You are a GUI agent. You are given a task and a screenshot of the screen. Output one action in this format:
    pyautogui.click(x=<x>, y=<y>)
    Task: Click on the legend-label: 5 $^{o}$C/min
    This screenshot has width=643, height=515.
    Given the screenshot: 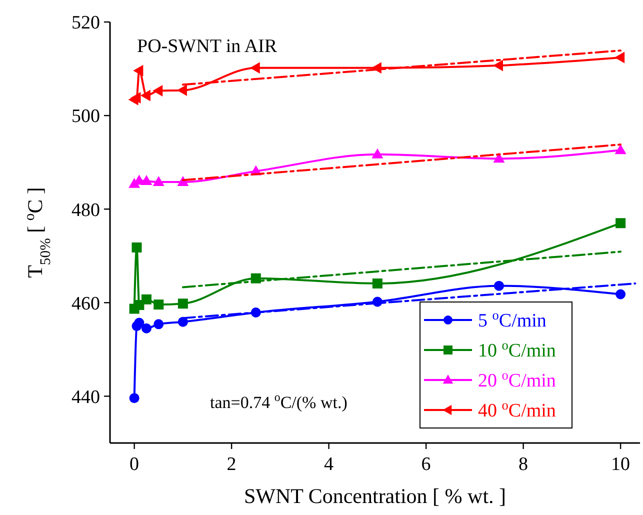 What is the action you would take?
    pyautogui.click(x=512, y=319)
    